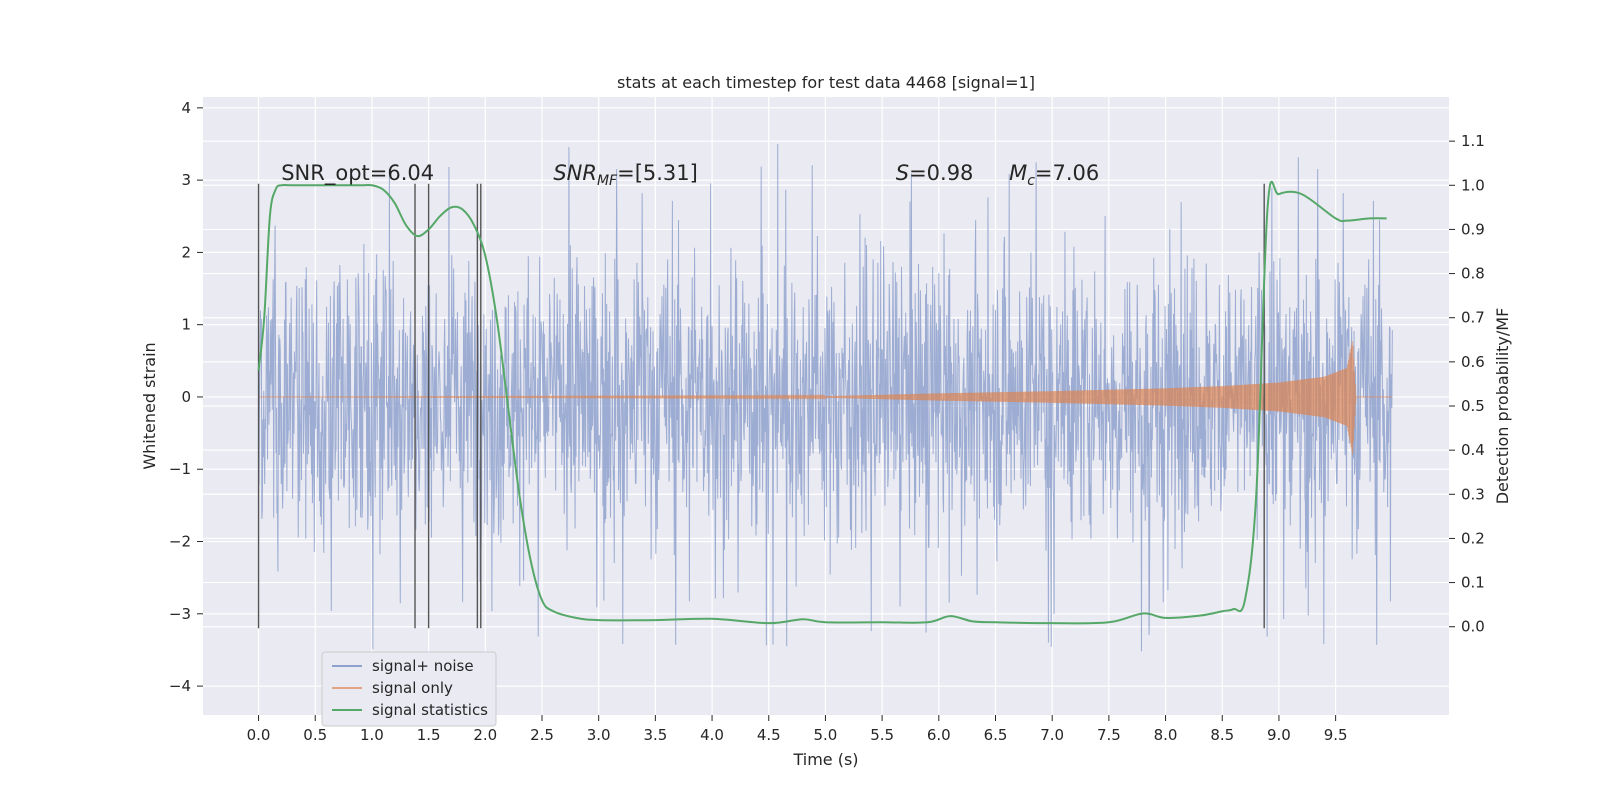  What do you see at coordinates (939, 735) in the screenshot?
I see `x-tick-label: 6.0` at bounding box center [939, 735].